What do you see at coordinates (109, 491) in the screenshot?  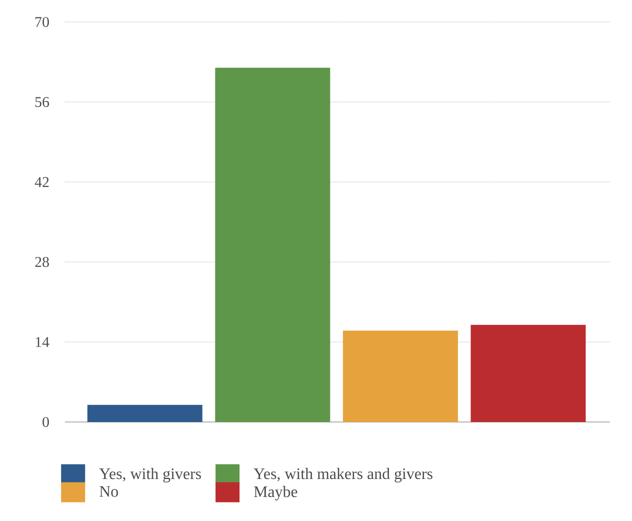 I see `legend-label: No` at bounding box center [109, 491].